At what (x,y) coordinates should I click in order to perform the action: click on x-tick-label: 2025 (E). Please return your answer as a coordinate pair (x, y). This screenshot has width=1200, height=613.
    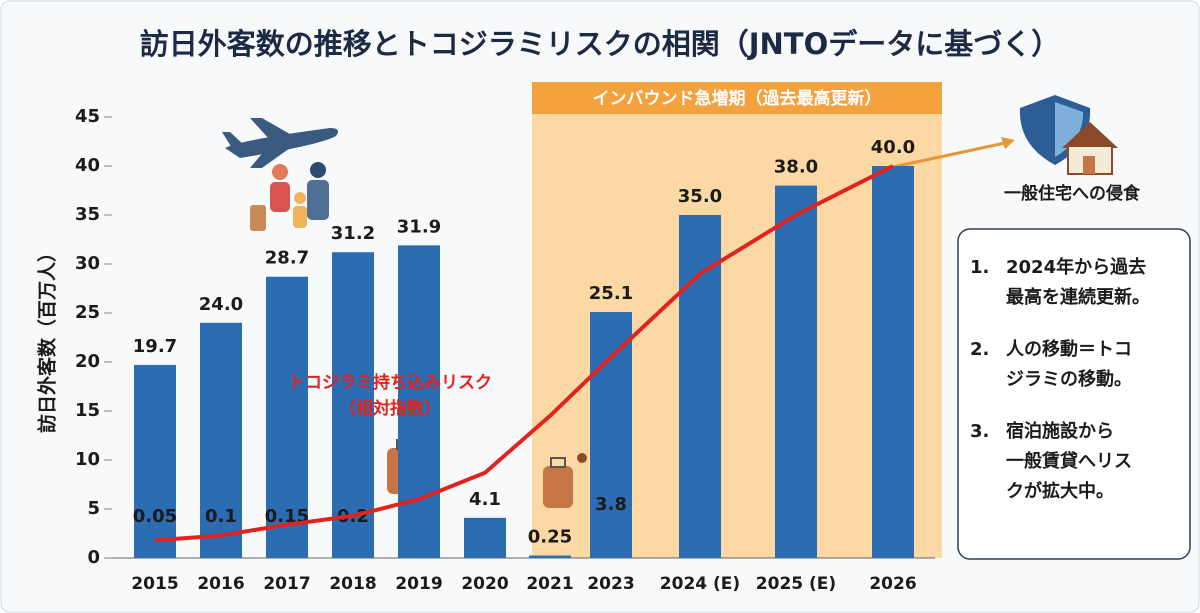
    Looking at the image, I should click on (796, 584).